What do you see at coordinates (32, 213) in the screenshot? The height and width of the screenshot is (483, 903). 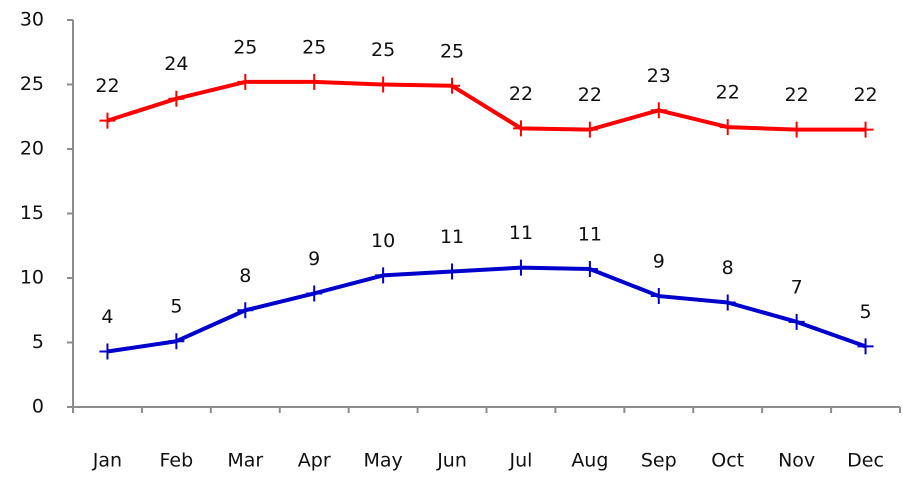 I see `y-tick-label: 15` at bounding box center [32, 213].